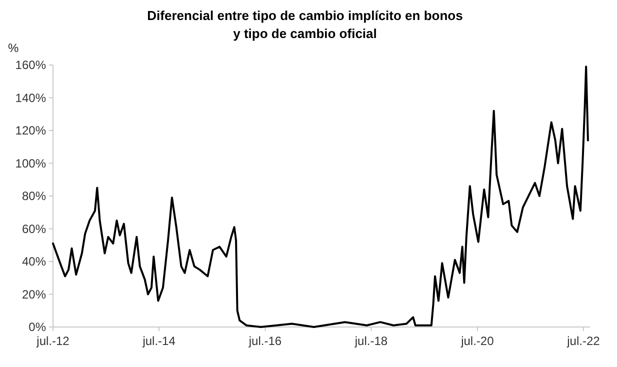  I want to click on x-tick-label: jul.-20, so click(477, 341).